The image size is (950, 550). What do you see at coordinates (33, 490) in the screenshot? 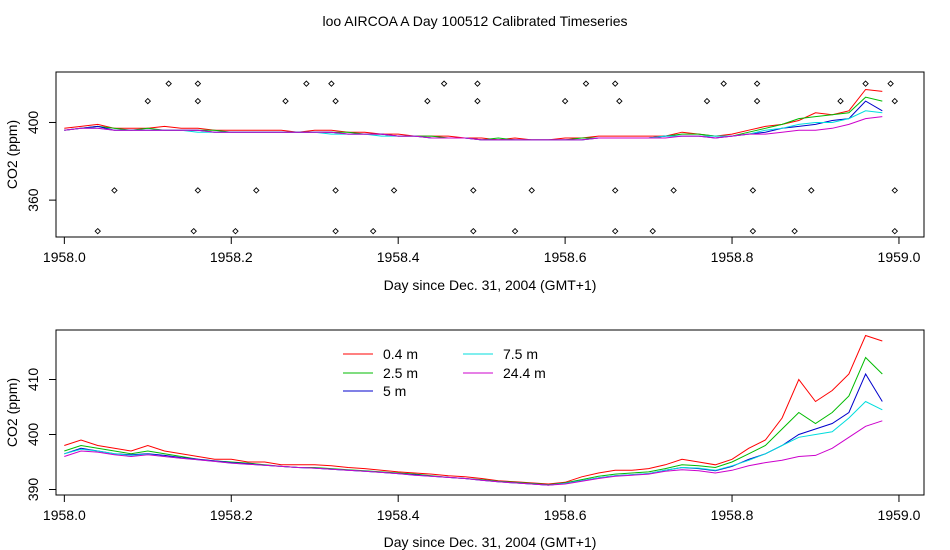
I see `y-tick-label: 390` at bounding box center [33, 490].